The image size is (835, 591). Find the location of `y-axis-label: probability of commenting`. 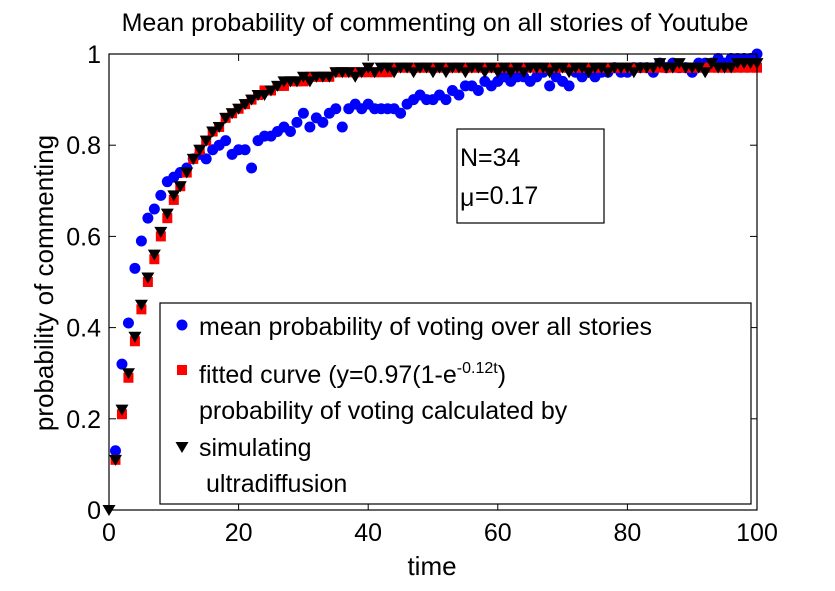

y-axis-label: probability of commenting is located at coordinates (44, 283).